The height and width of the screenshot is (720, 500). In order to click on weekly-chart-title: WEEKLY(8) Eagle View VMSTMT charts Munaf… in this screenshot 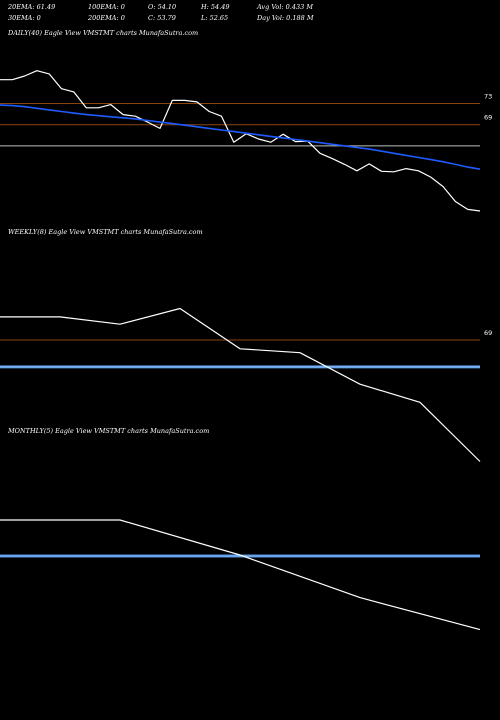, I will do `click(105, 232)`.